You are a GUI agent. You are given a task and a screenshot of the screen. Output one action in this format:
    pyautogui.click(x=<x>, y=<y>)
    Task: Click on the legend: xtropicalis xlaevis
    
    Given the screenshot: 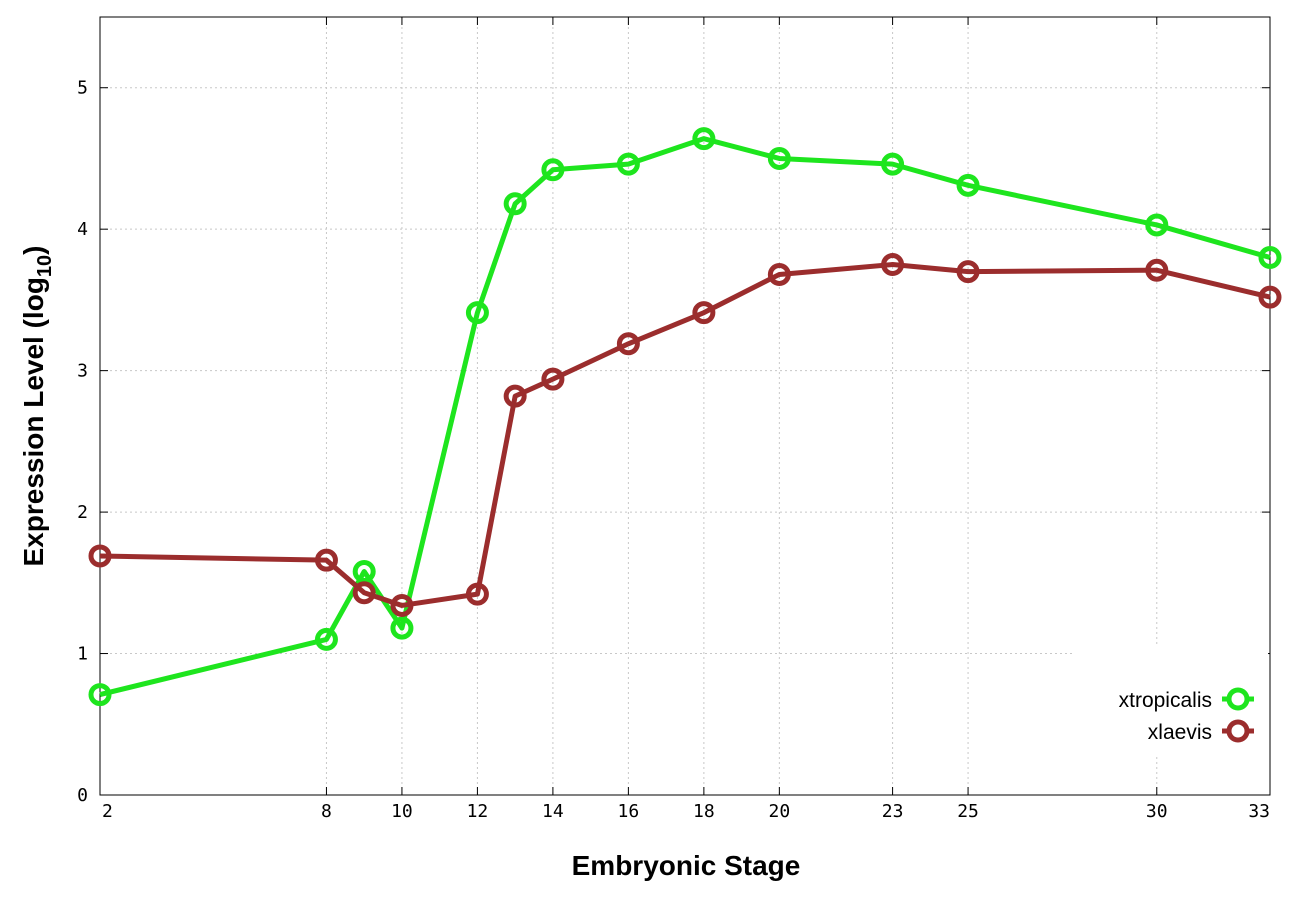 What is the action you would take?
    pyautogui.click(x=1170, y=700)
    